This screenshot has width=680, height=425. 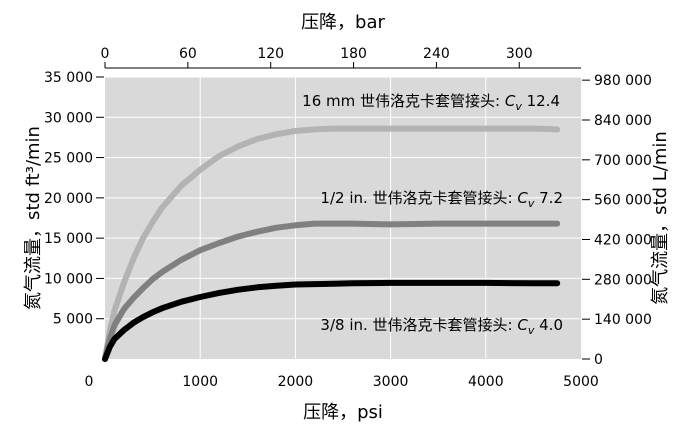 I want to click on x2-tick-label: 240, so click(x=436, y=54).